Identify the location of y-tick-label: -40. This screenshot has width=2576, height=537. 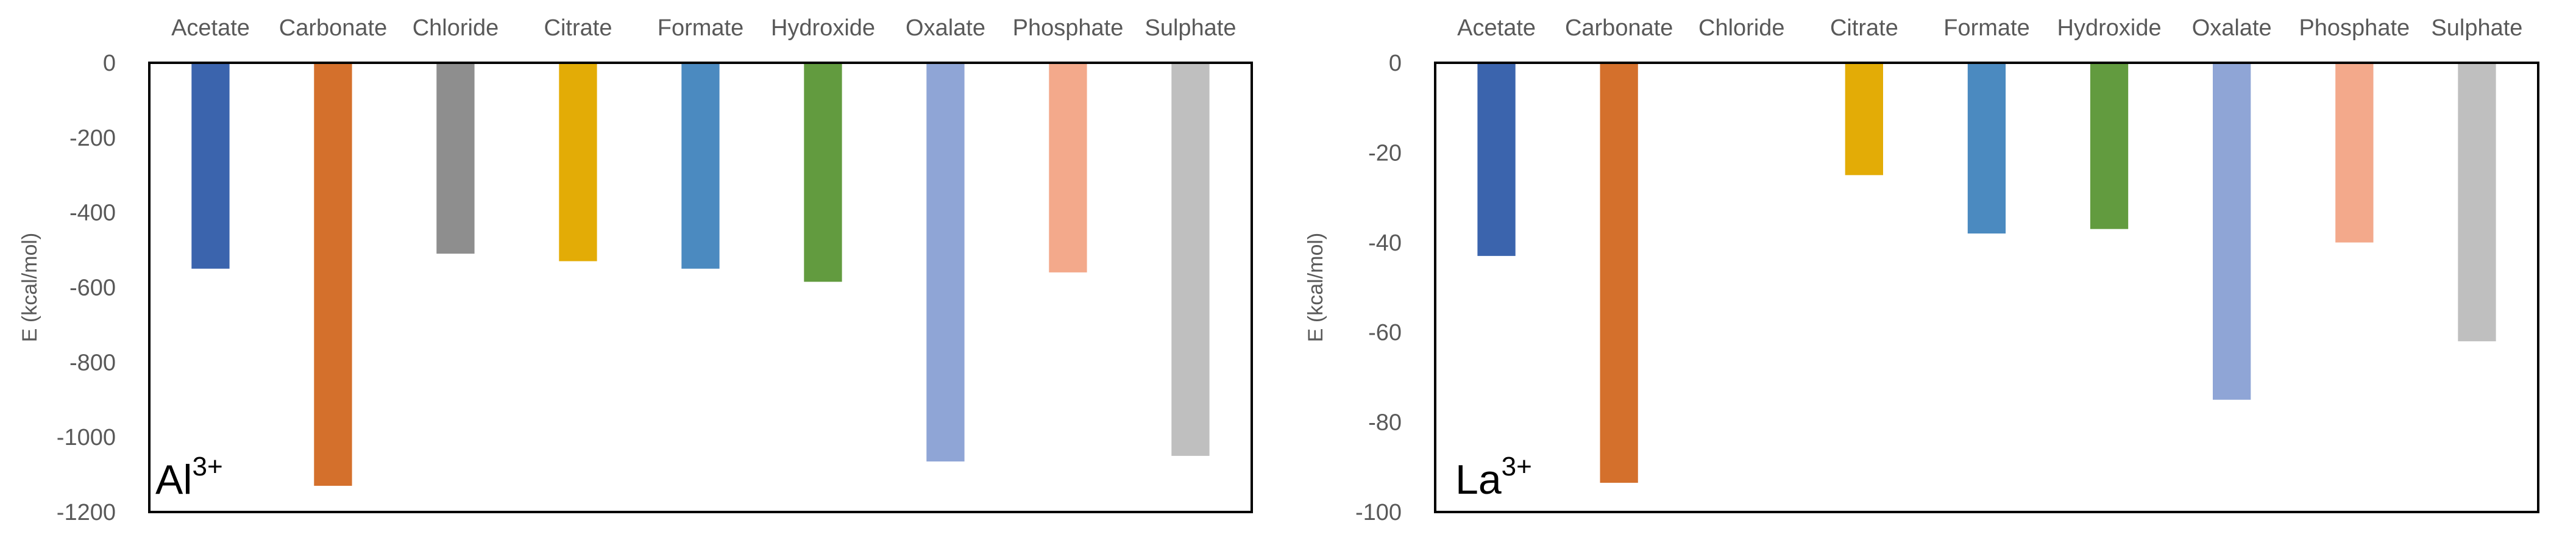
(1385, 243).